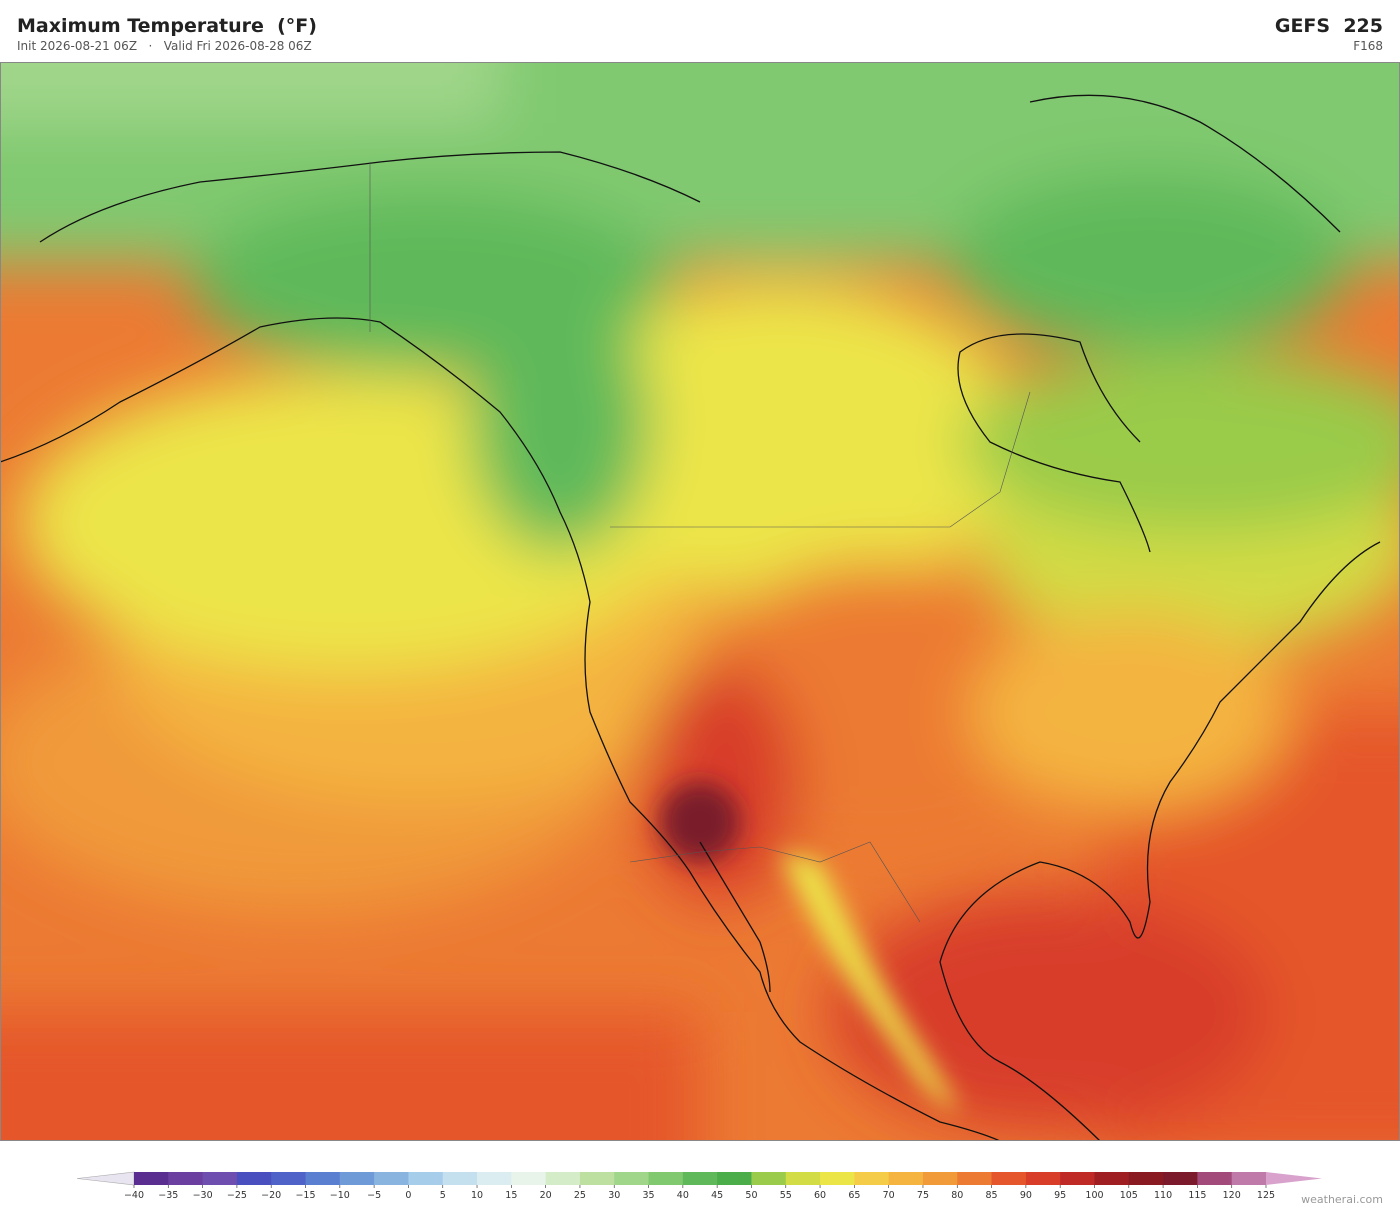  I want to click on colorbar-tick-label: 15, so click(511, 1195).